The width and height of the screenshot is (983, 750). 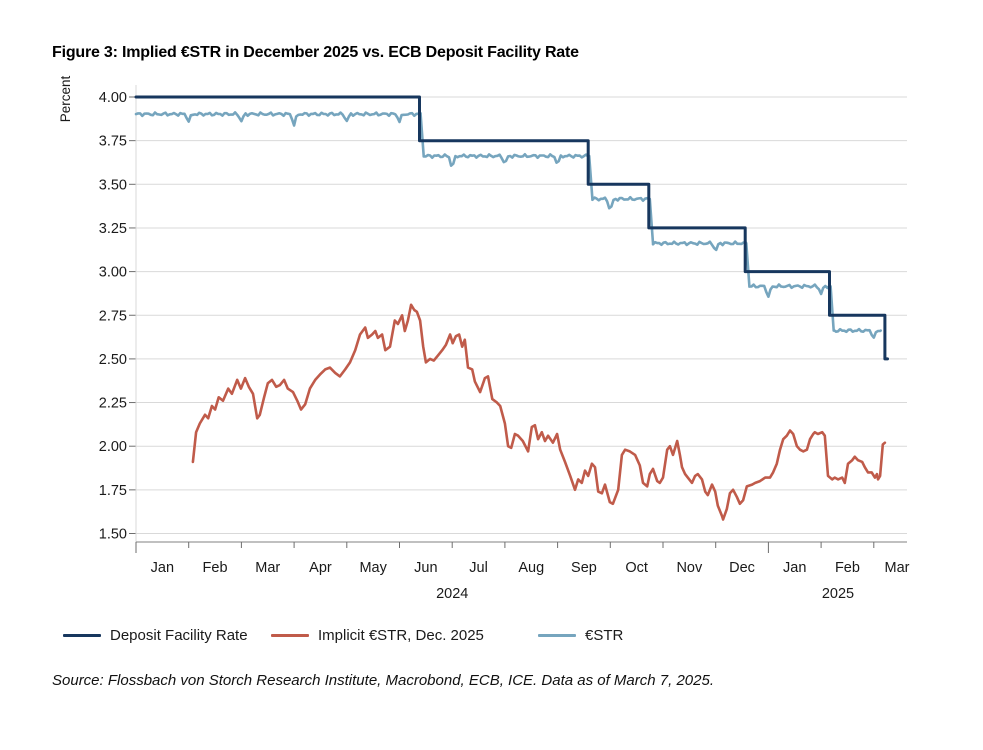 What do you see at coordinates (179, 635) in the screenshot?
I see `legend-label-dfr: Deposit Facility Rate` at bounding box center [179, 635].